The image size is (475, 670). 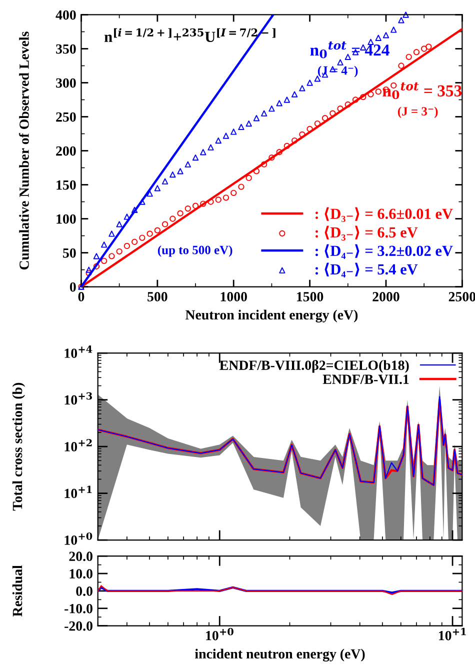 What do you see at coordinates (310, 297) in the screenshot?
I see `x-tick-label: 1500` at bounding box center [310, 297].